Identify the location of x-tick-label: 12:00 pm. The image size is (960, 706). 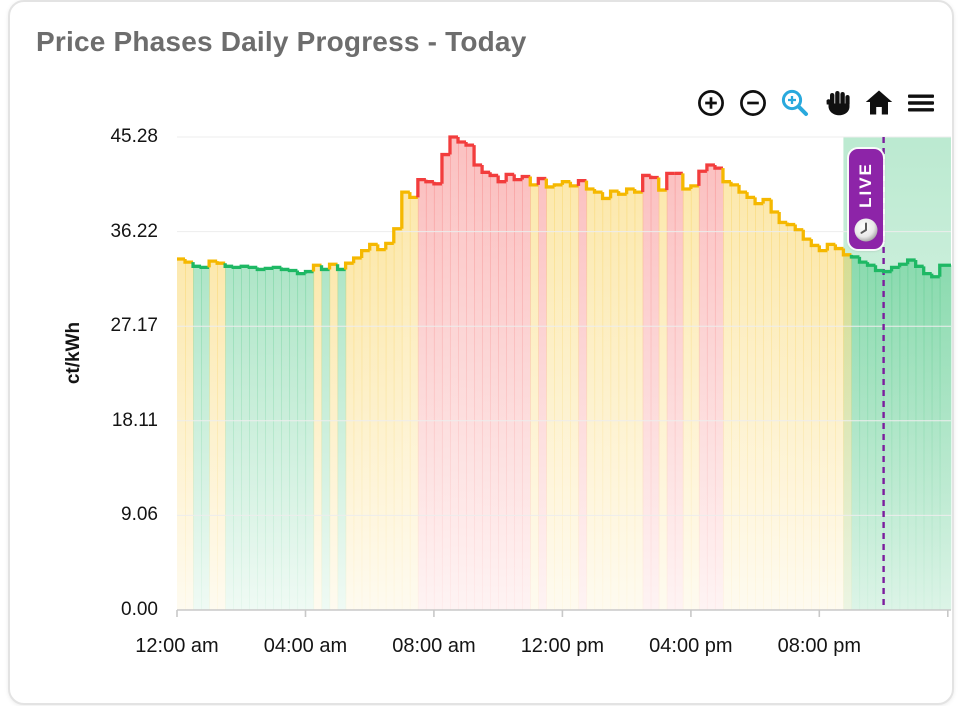
(562, 646).